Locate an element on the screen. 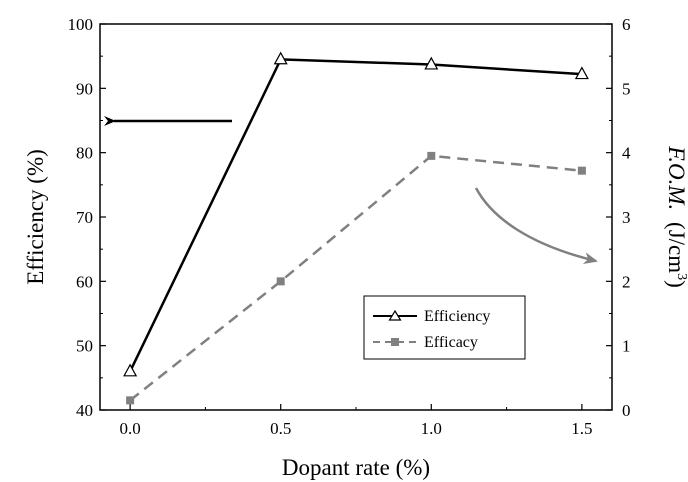 Image resolution: width=688 pixels, height=482 pixels. y-axis-right-ticks: 0 1 2 3 4 5 6 is located at coordinates (618, 217).